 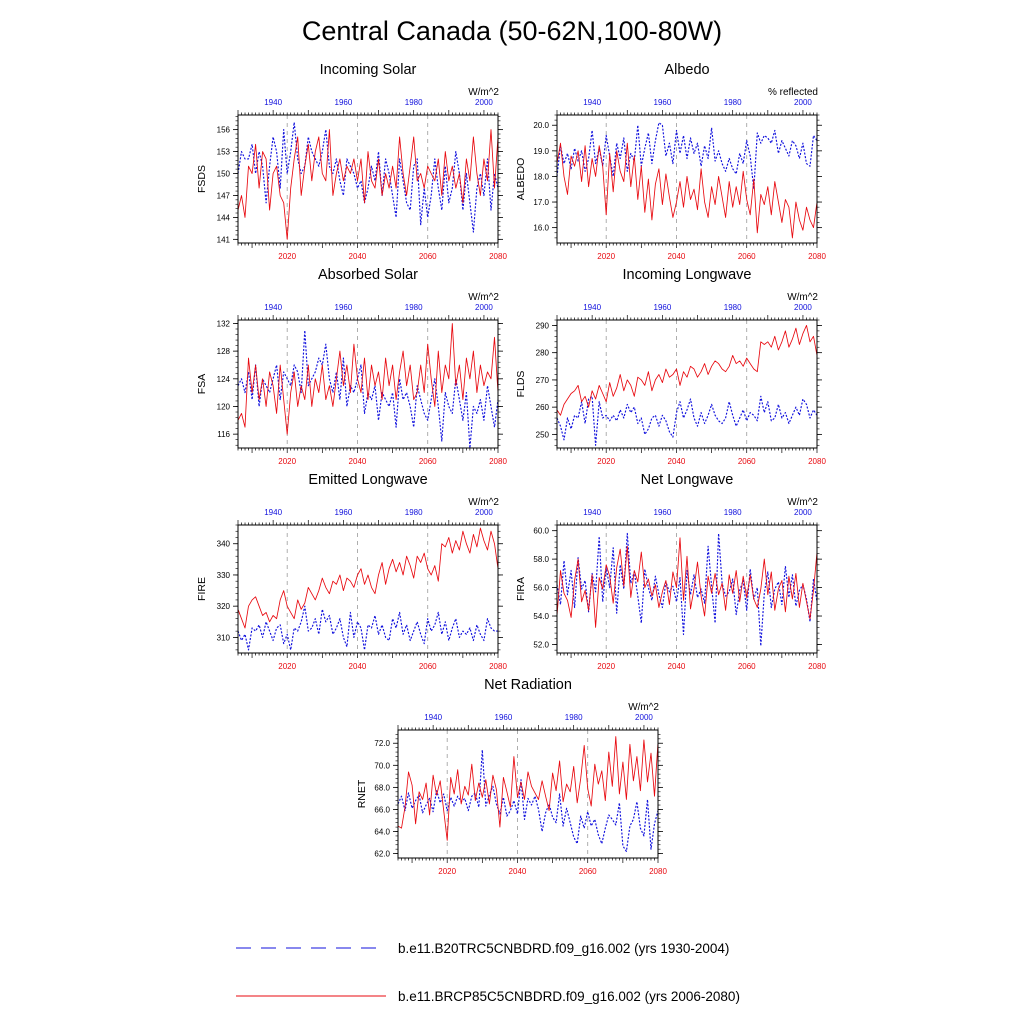 What do you see at coordinates (687, 370) in the screenshot?
I see `flds-series-proj` at bounding box center [687, 370].